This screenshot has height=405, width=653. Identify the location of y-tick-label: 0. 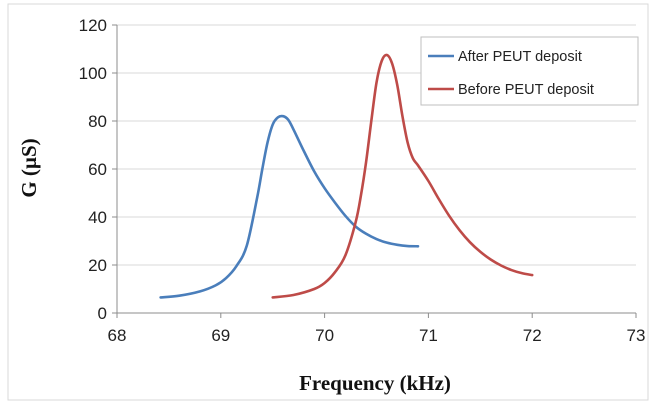
(102, 313).